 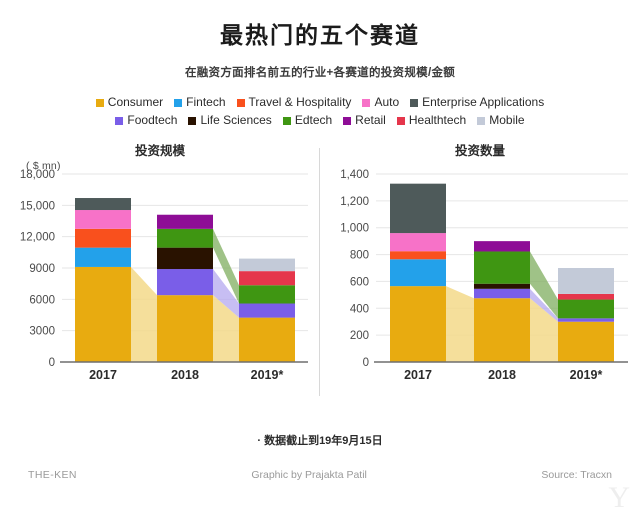 I want to click on y-axis-tick-label: 1,400, so click(x=354, y=175).